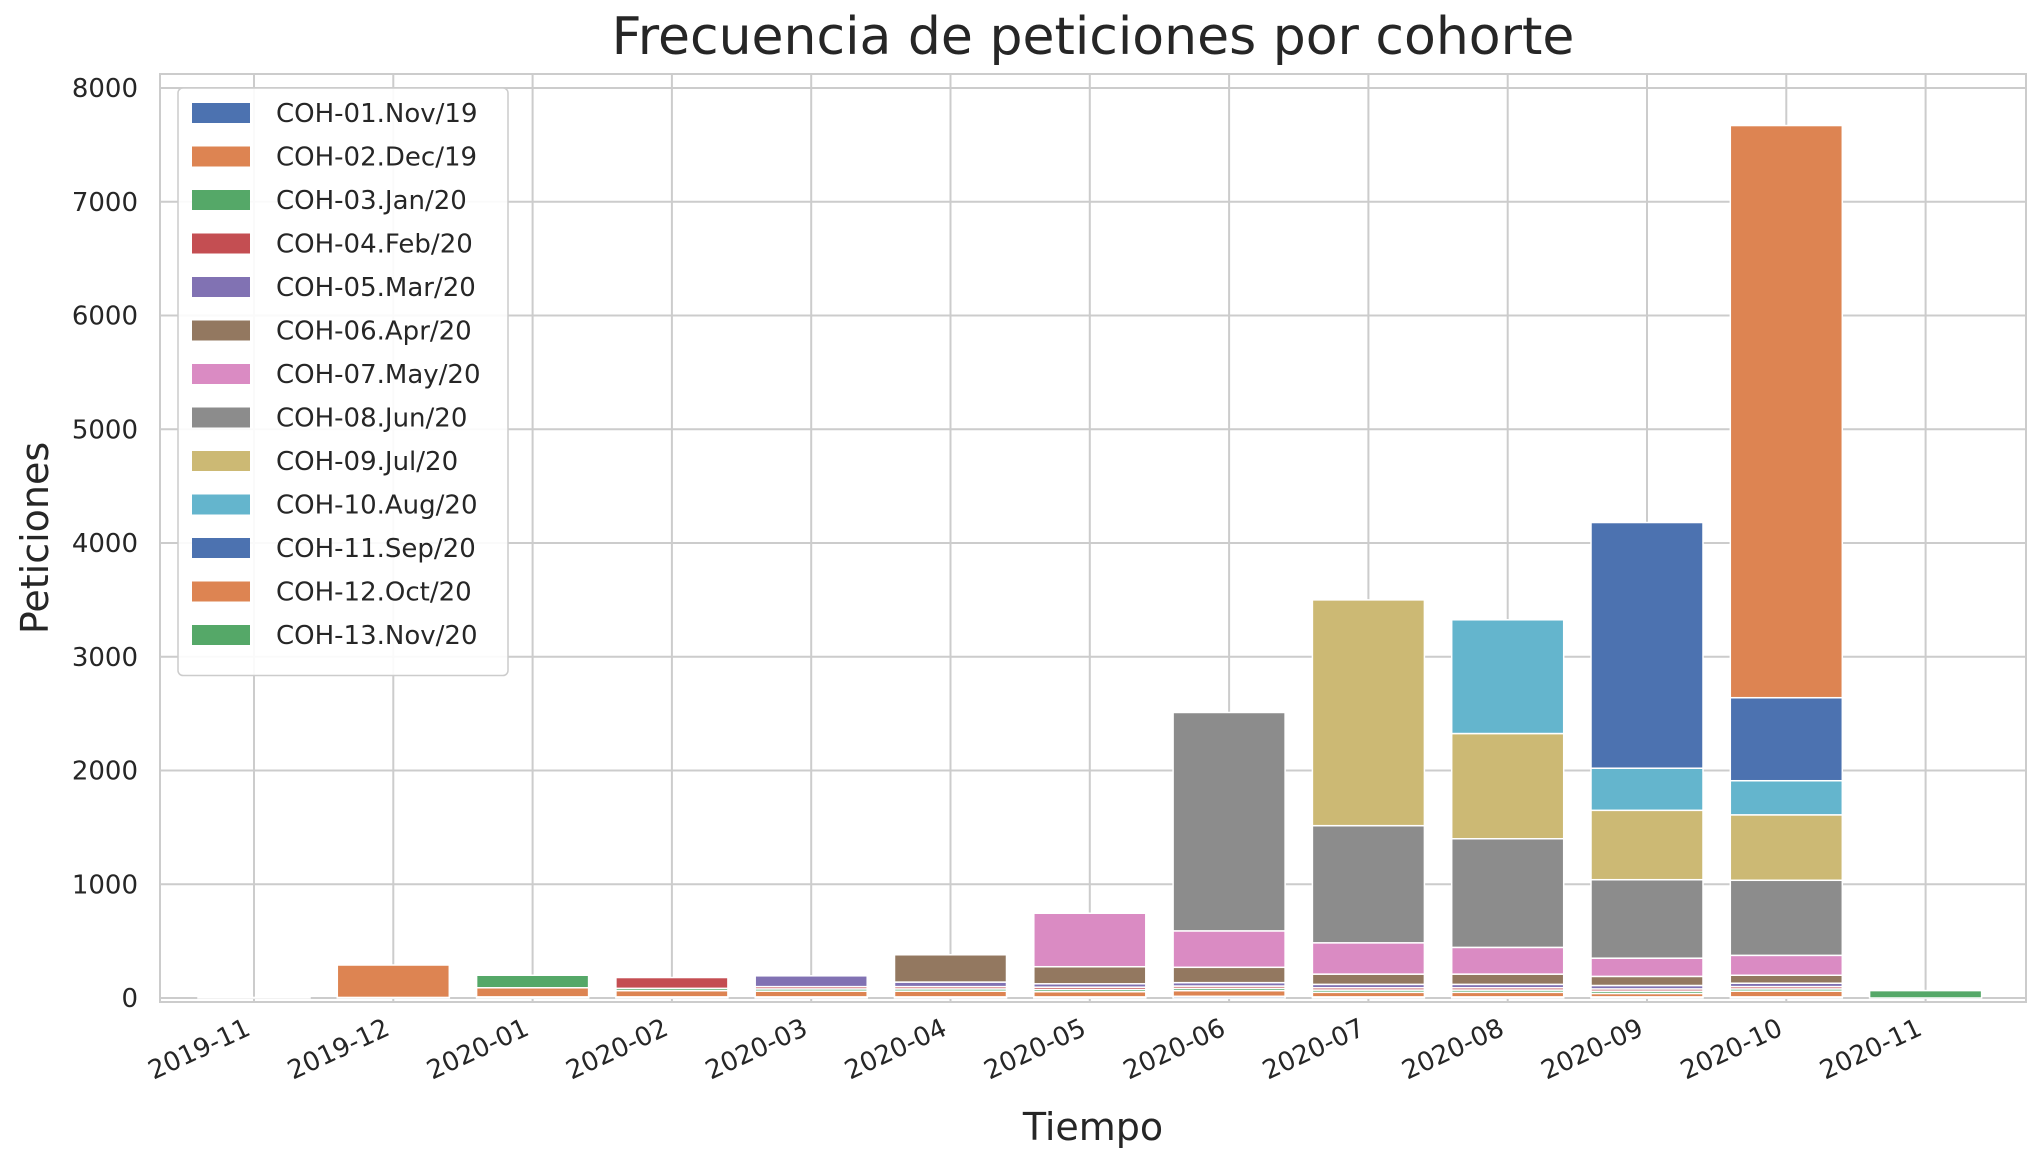 This screenshot has height=1162, width=2038. Describe the element at coordinates (376, 158) in the screenshot. I see `legend-label: COH-02.Dec/19` at that location.